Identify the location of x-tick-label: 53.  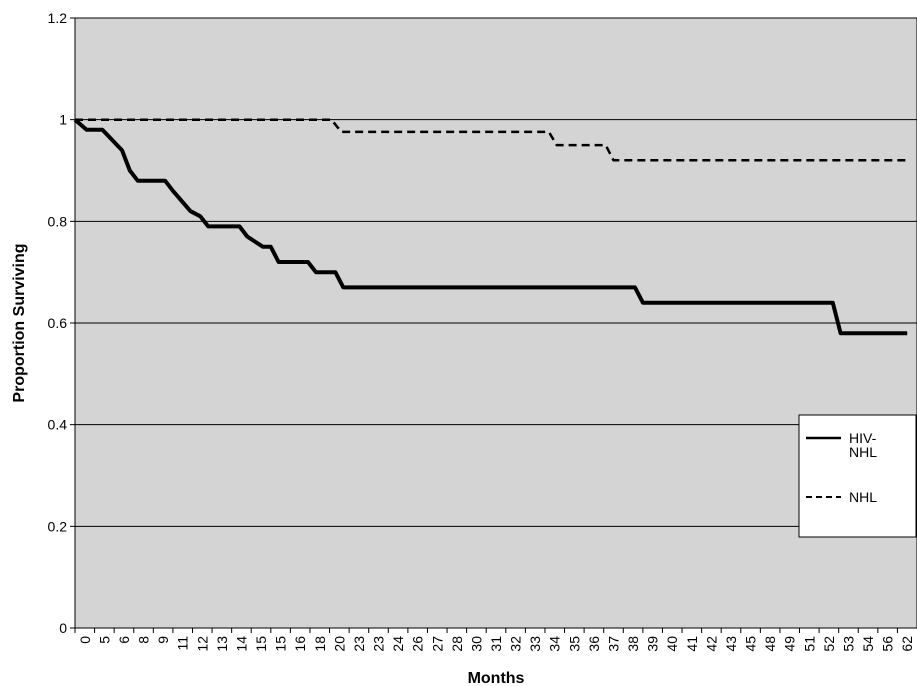
(848, 644).